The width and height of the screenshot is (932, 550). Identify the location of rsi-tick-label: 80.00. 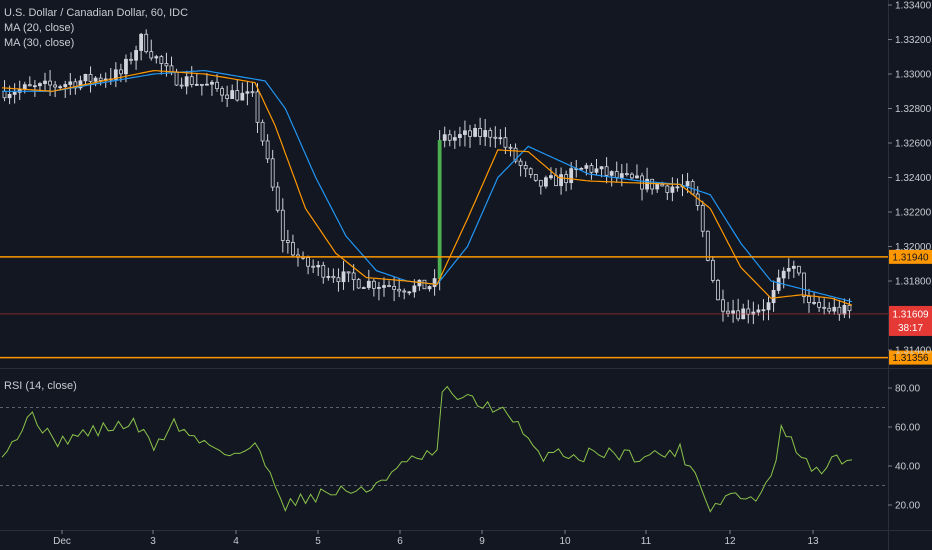
(907, 389).